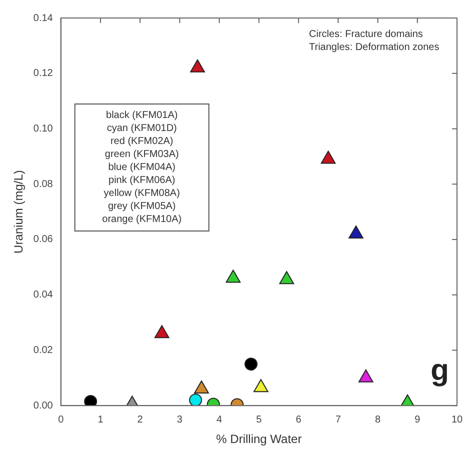  What do you see at coordinates (366, 34) in the screenshot?
I see `annotation: Circles: Fracture domains` at bounding box center [366, 34].